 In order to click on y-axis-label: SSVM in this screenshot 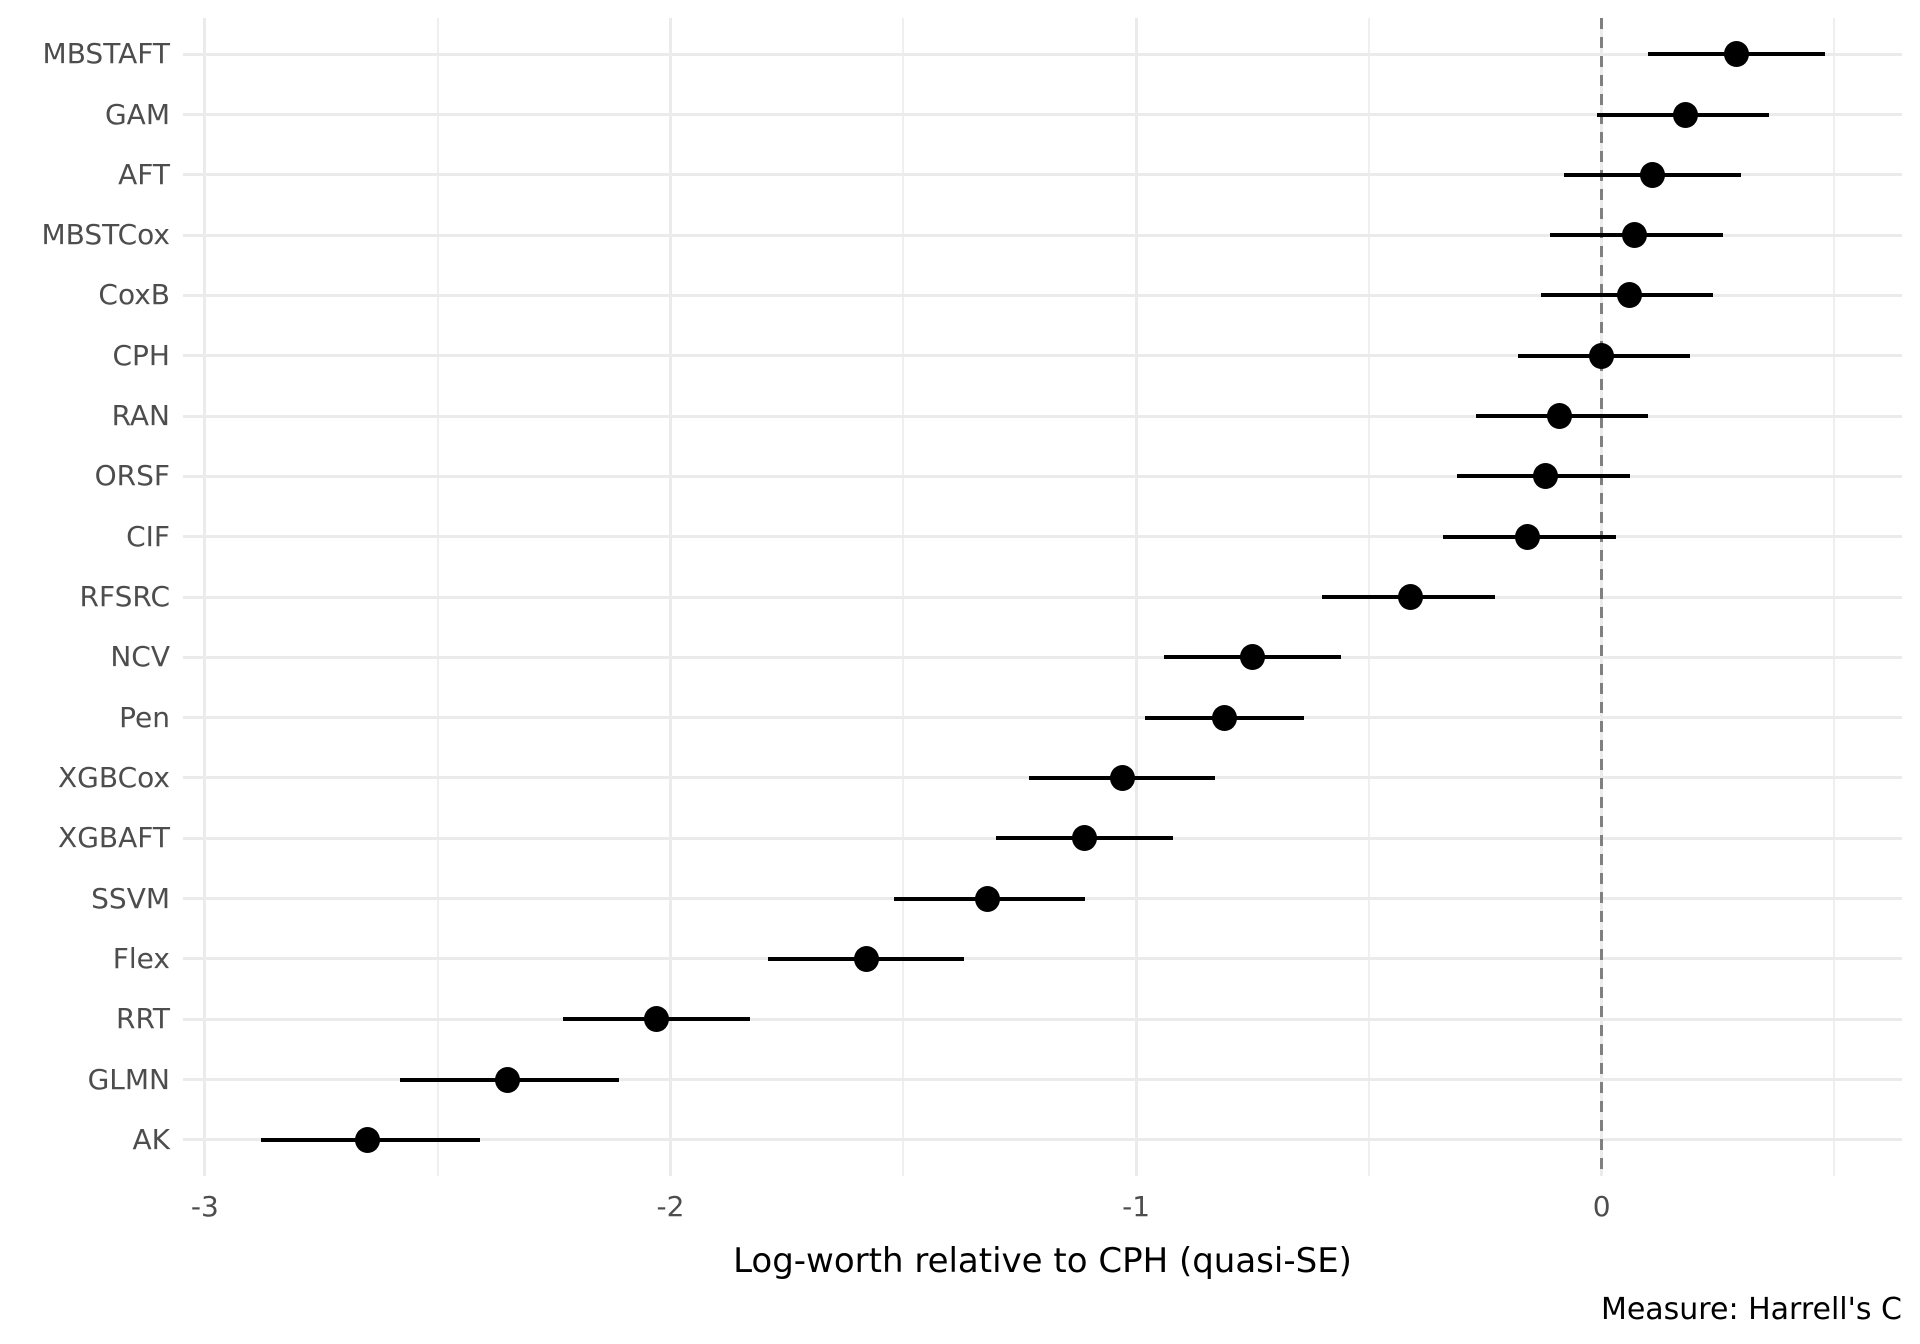, I will do `click(130, 898)`.